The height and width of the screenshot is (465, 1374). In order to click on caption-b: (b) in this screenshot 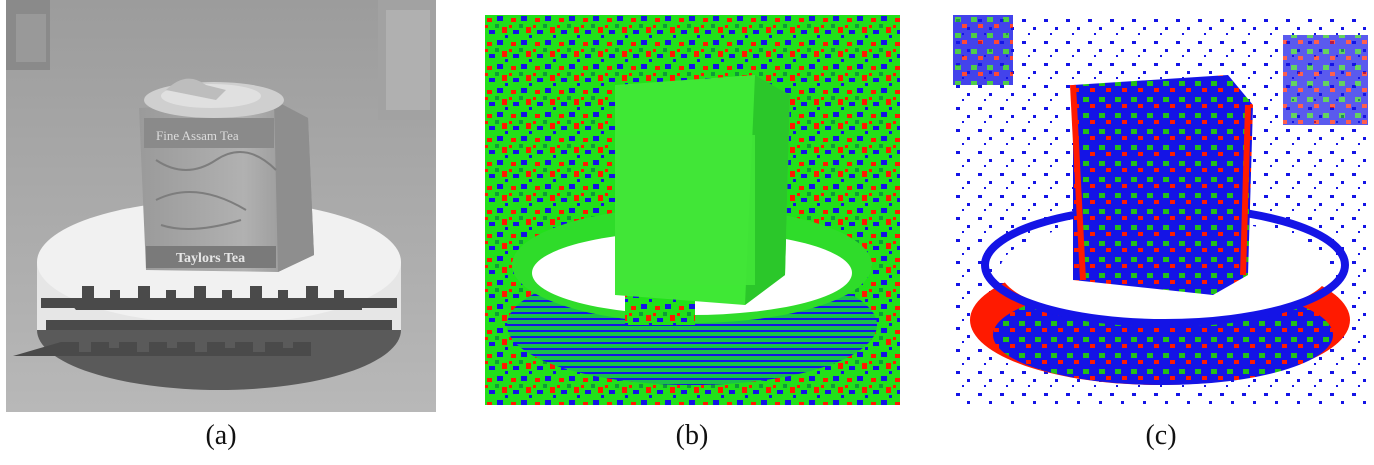, I will do `click(692, 435)`.